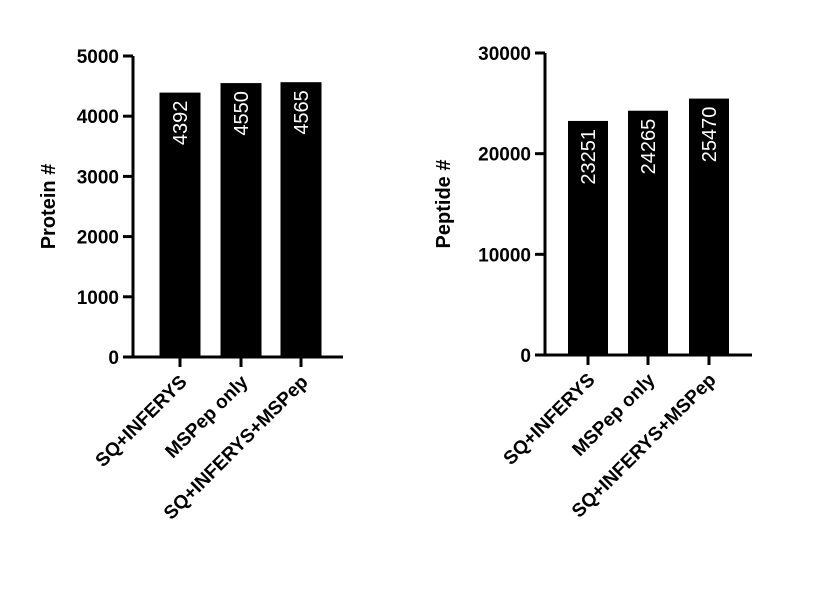 The width and height of the screenshot is (831, 598). I want to click on y-axis-title: Peptide #, so click(444, 204).